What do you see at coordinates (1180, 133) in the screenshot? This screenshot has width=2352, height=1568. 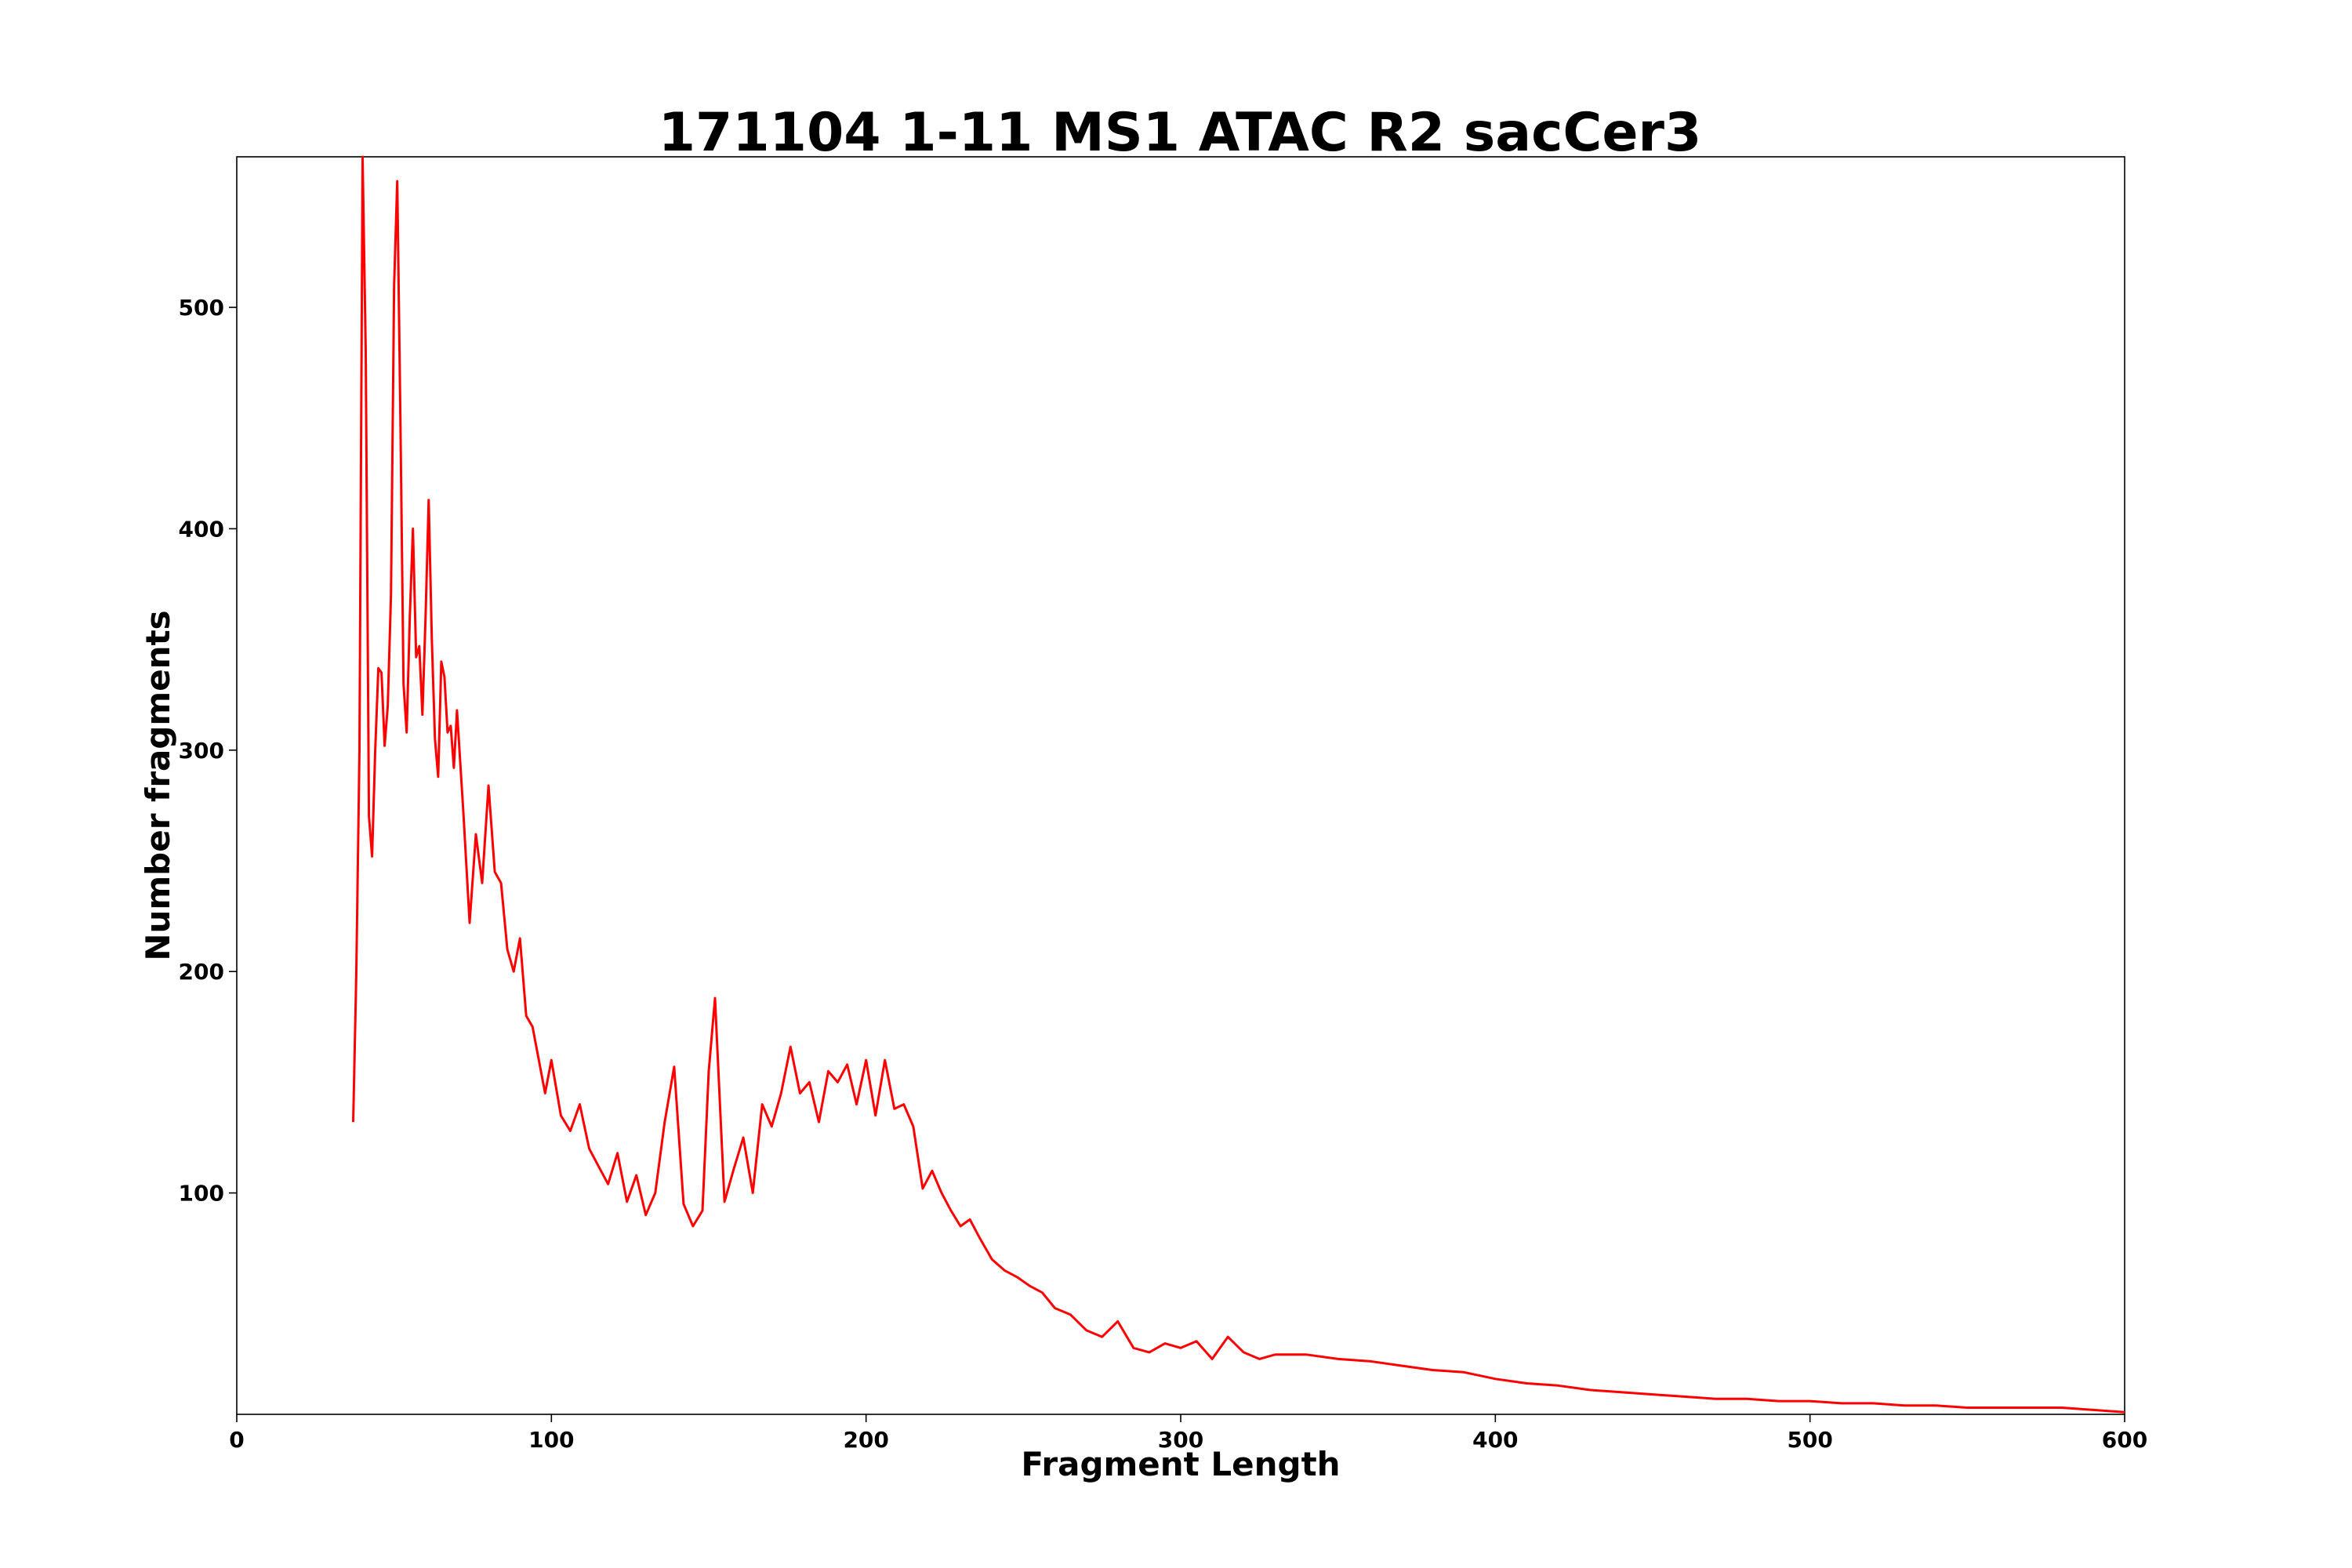 I see `chart-title: 171104 1-11 MS1 ATAC R2 sacCer3` at bounding box center [1180, 133].